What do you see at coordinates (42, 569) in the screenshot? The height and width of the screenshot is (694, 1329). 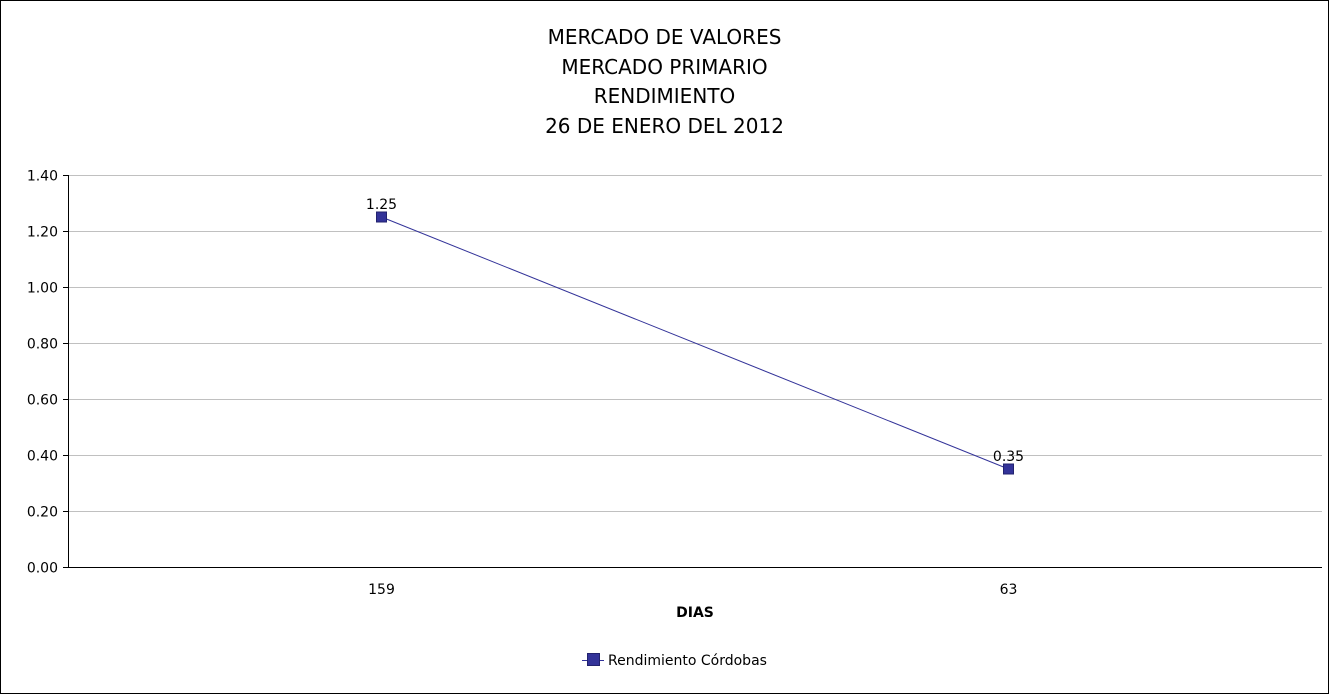 I see `y-tick-label: 0.00` at bounding box center [42, 569].